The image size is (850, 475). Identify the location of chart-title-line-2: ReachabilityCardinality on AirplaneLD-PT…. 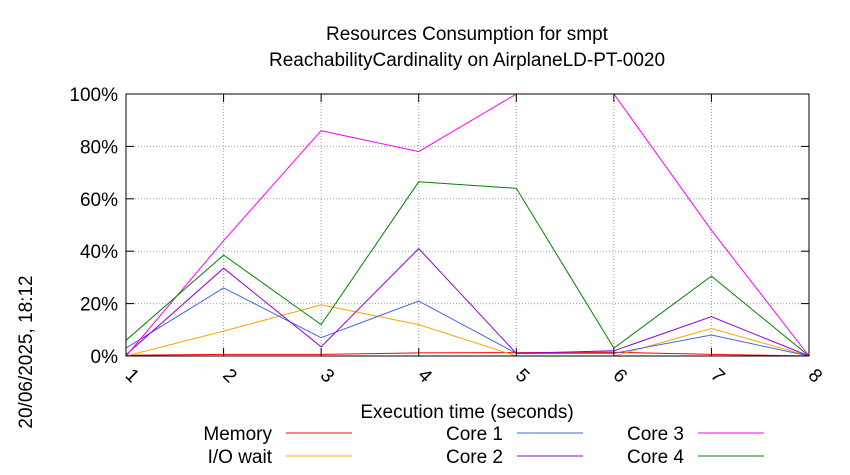
(467, 60).